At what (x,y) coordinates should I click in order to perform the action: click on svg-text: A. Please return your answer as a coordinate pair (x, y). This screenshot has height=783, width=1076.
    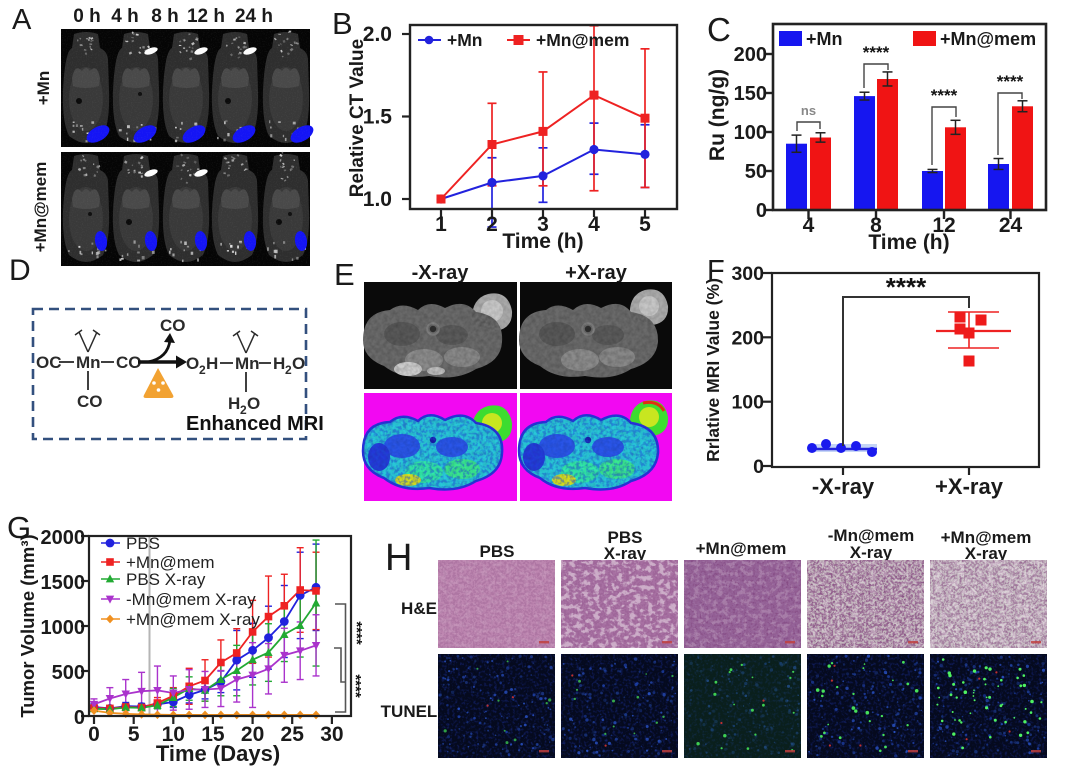
    Looking at the image, I should click on (22, 20).